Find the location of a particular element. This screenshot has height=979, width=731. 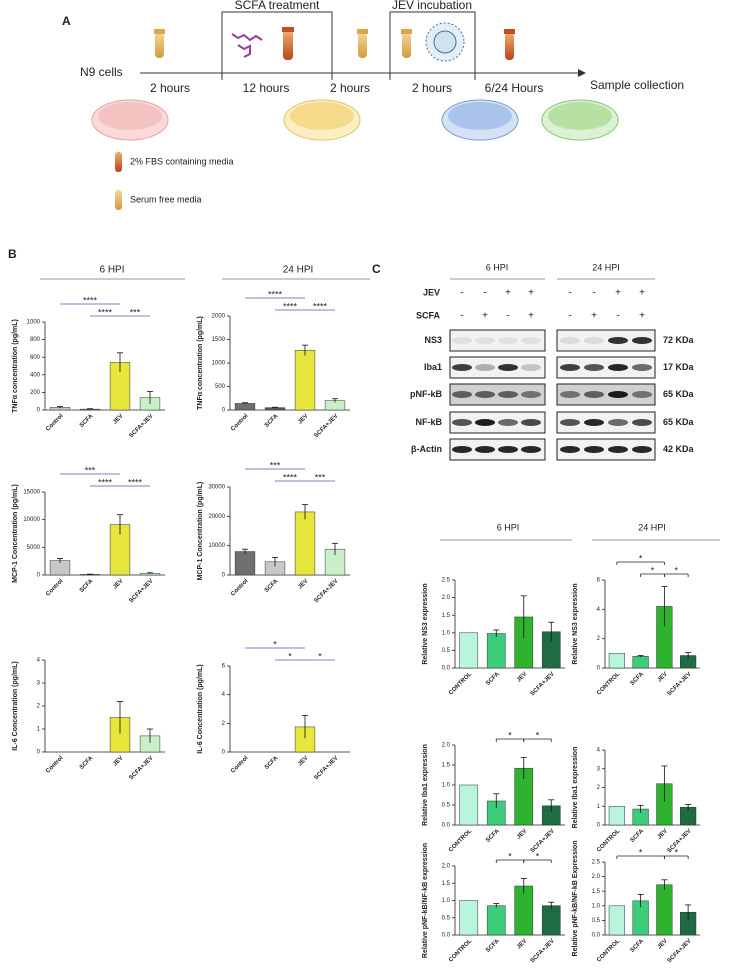

arrow-head is located at coordinates (582, 73).